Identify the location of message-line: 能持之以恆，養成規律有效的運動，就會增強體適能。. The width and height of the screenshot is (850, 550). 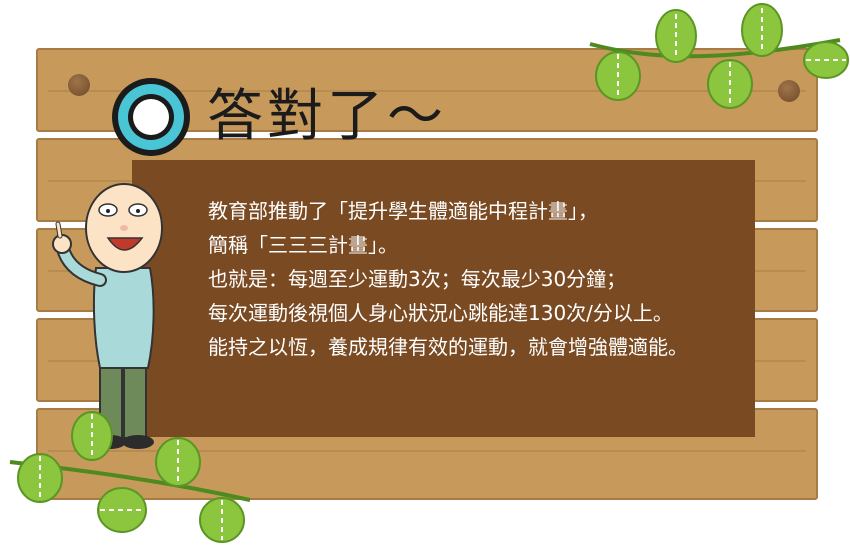
(448, 347).